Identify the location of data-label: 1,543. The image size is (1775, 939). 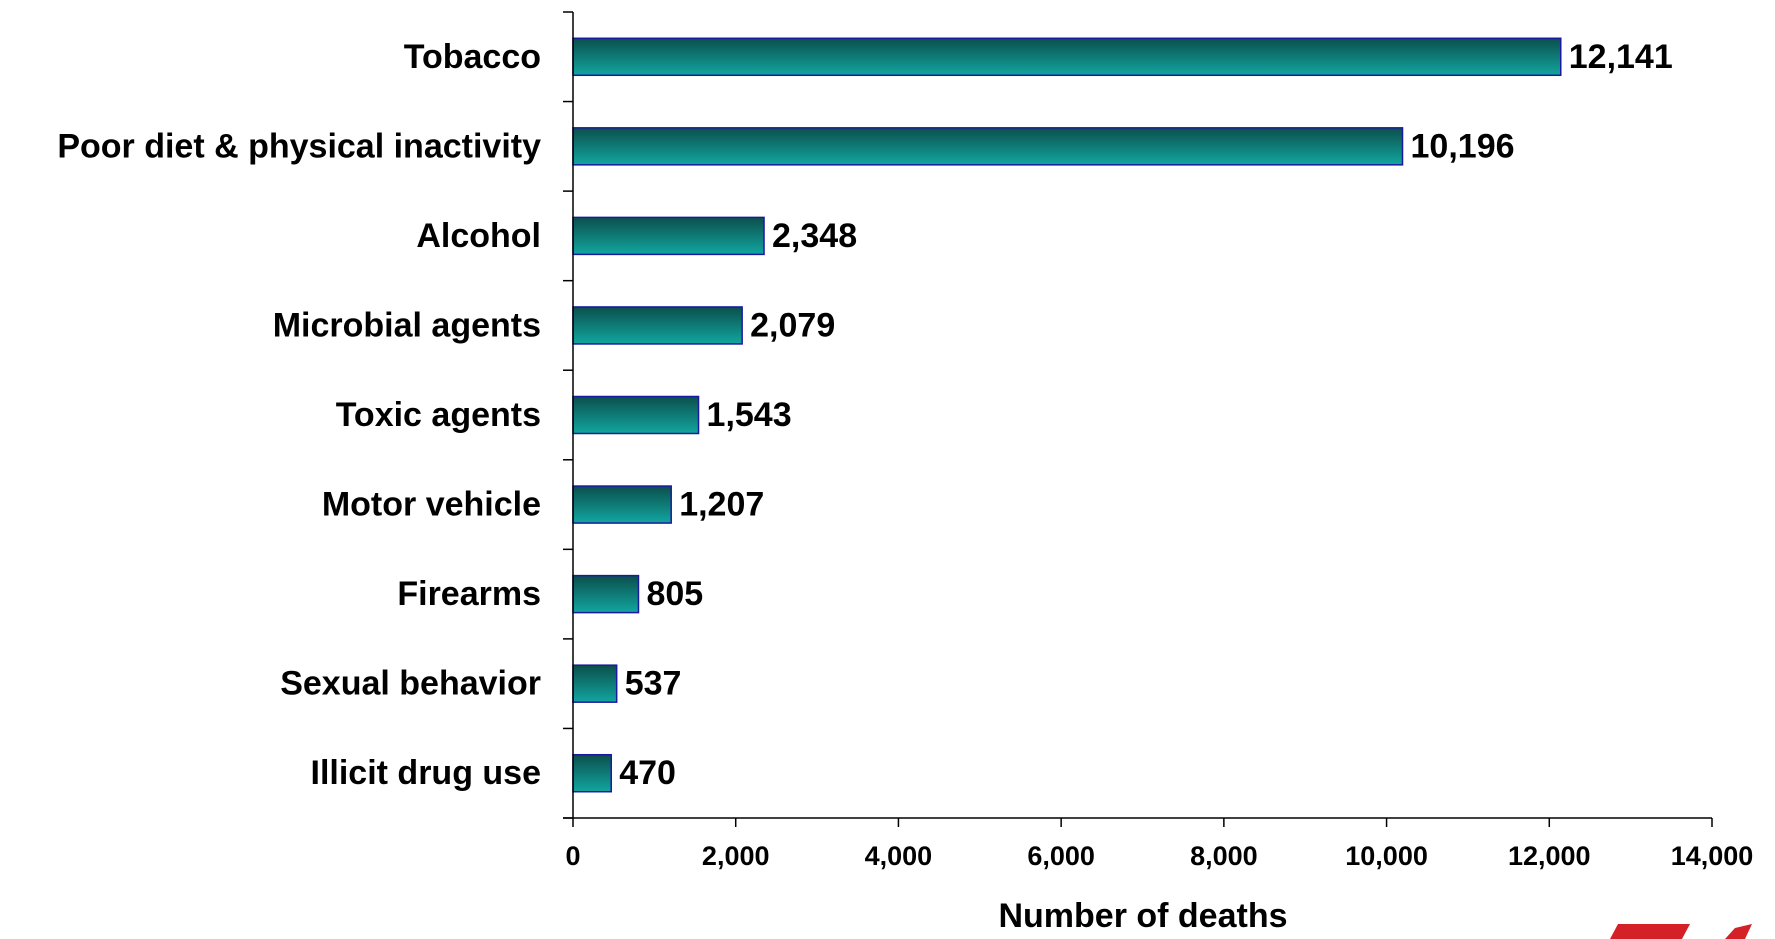
(749, 415).